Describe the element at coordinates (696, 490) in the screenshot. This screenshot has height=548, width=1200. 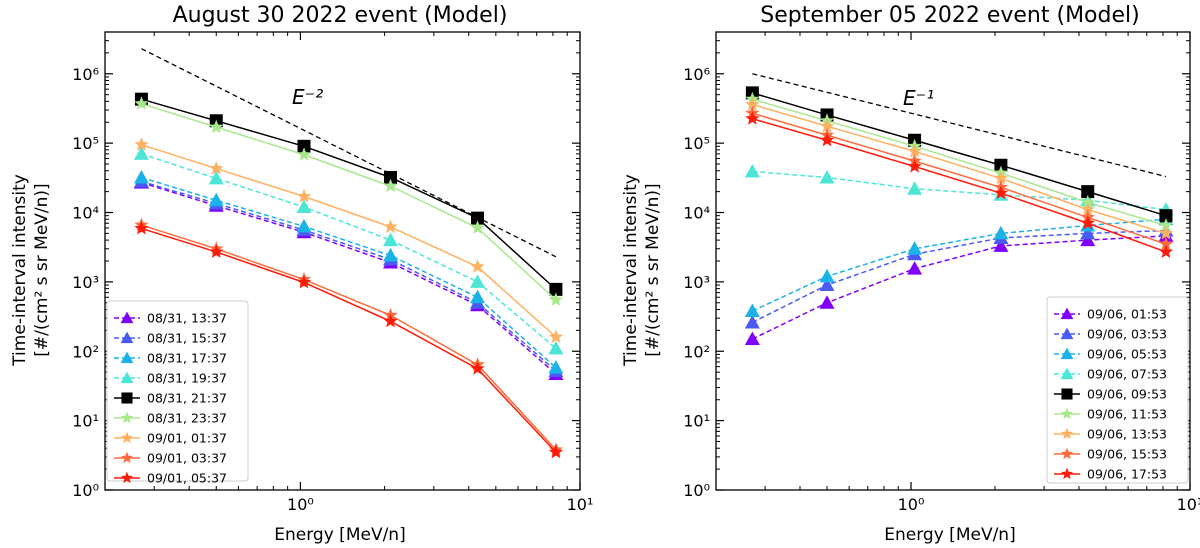
I see `y-tick-label: 10⁰` at that location.